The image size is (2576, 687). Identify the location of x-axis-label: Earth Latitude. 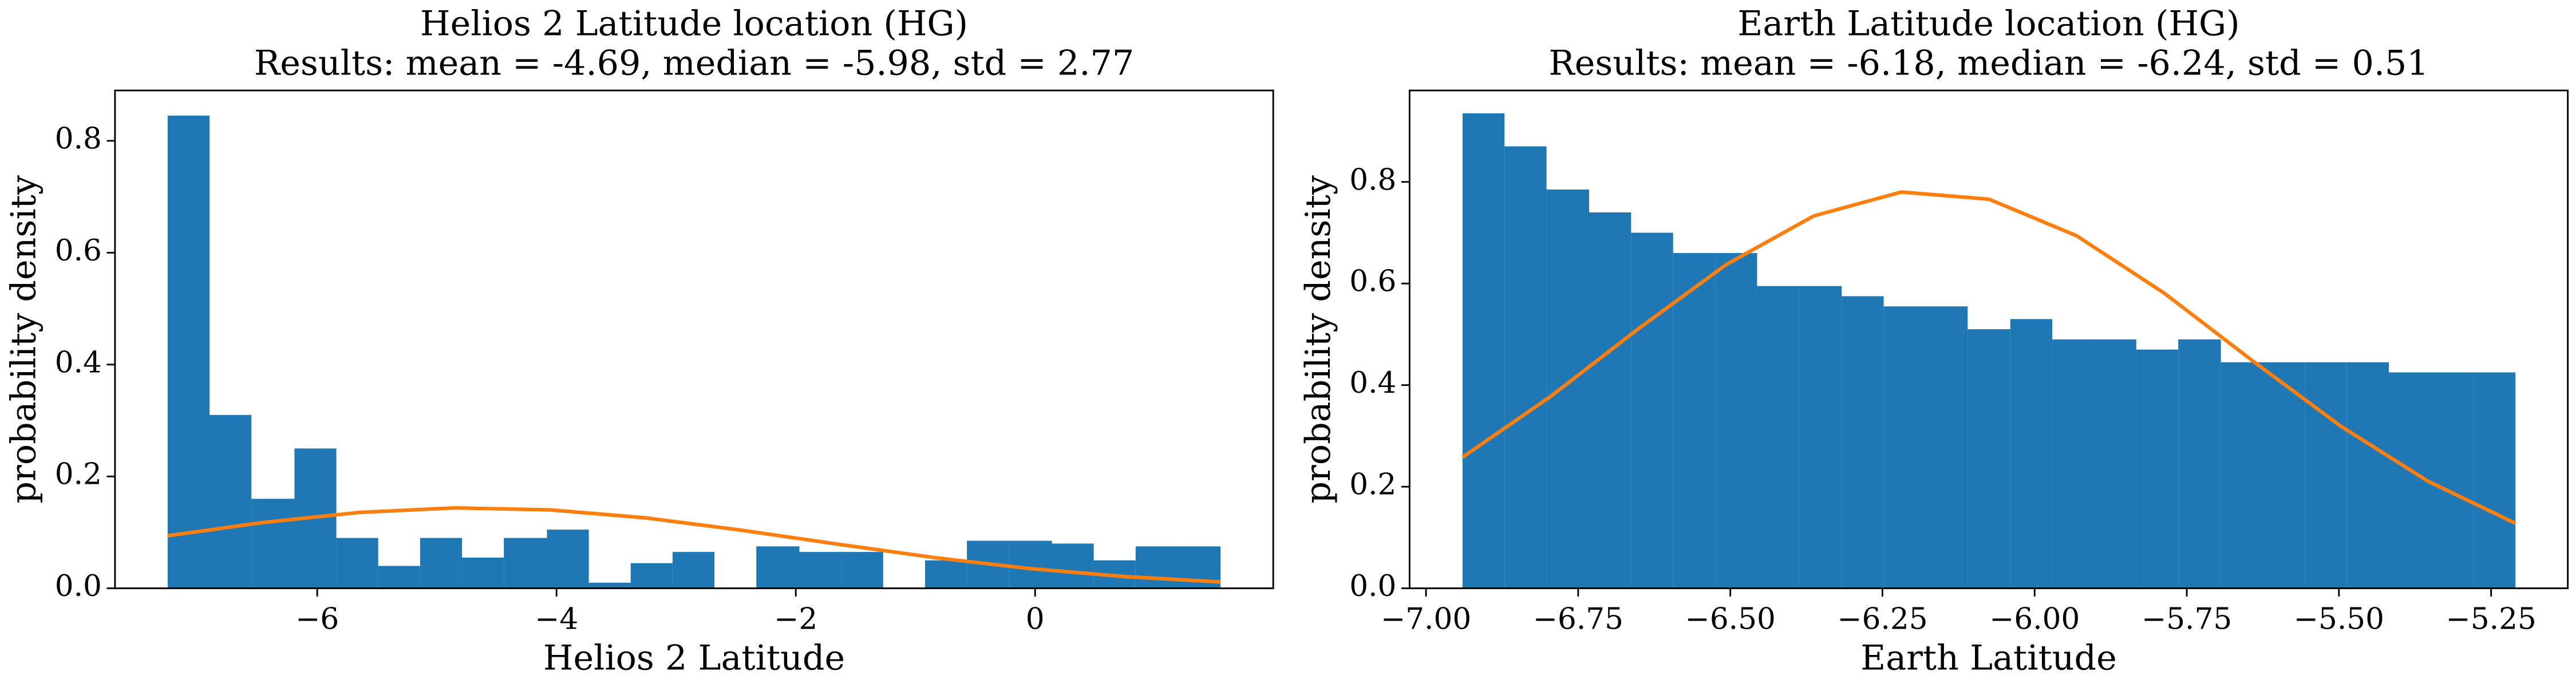
(1988, 658).